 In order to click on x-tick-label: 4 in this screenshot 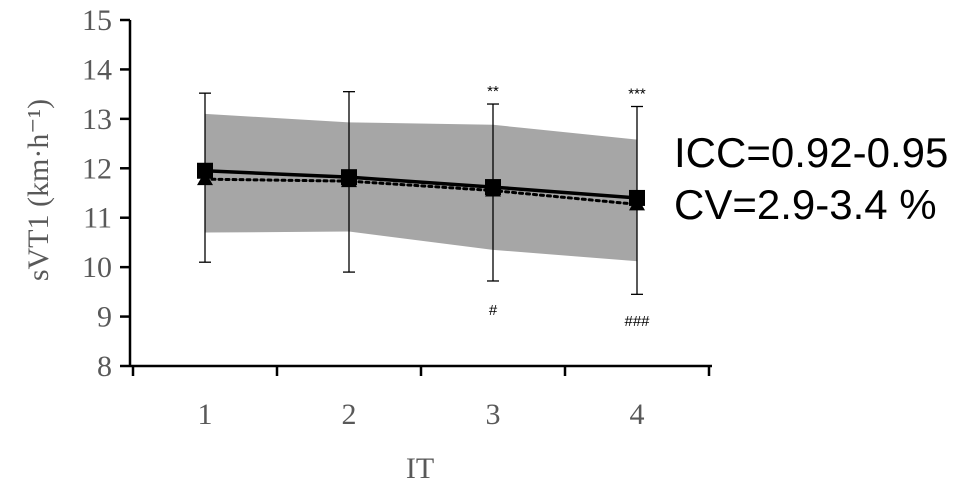, I will do `click(637, 414)`.